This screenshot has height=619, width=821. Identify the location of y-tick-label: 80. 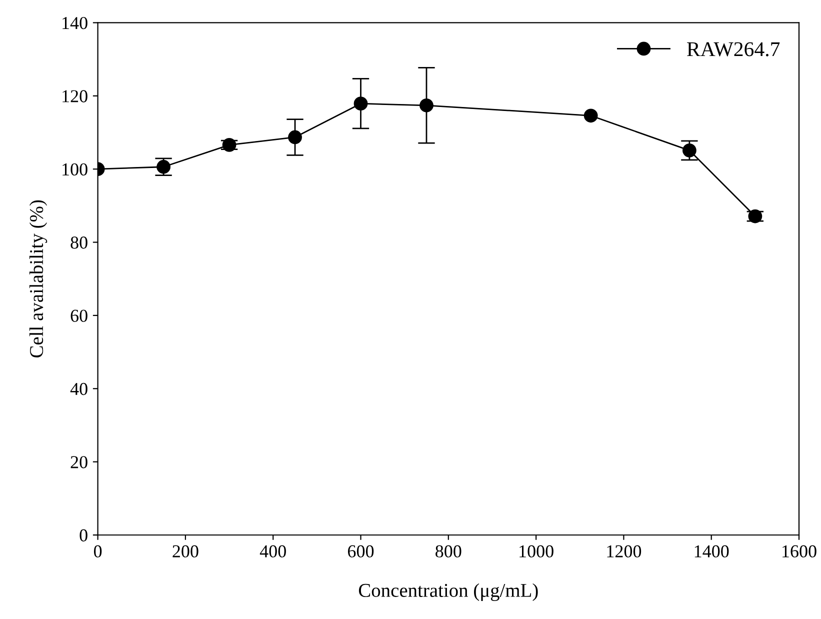
(79, 242).